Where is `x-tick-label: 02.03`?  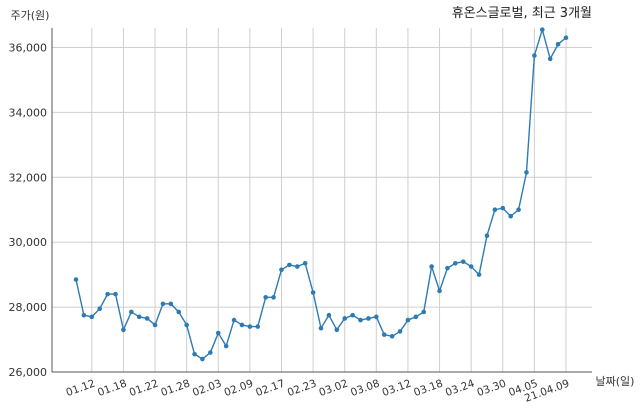
x-tick-label: 02.03 is located at coordinates (207, 389).